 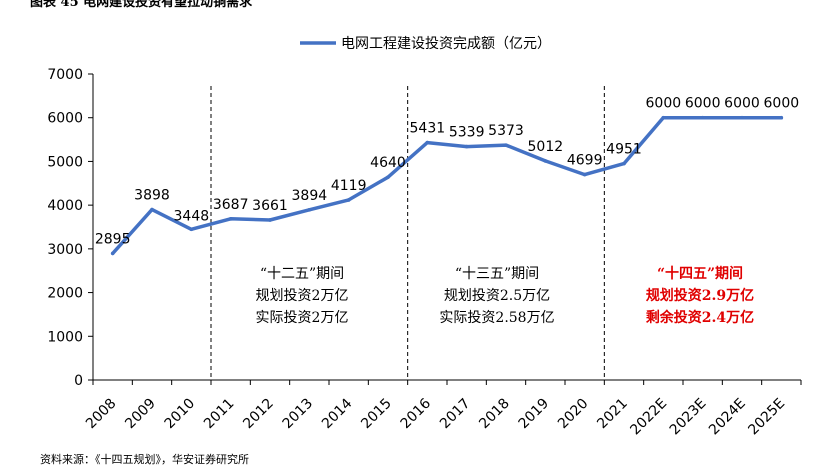 What do you see at coordinates (688, 417) in the screenshot?
I see `x-tick-label: 2023E` at bounding box center [688, 417].